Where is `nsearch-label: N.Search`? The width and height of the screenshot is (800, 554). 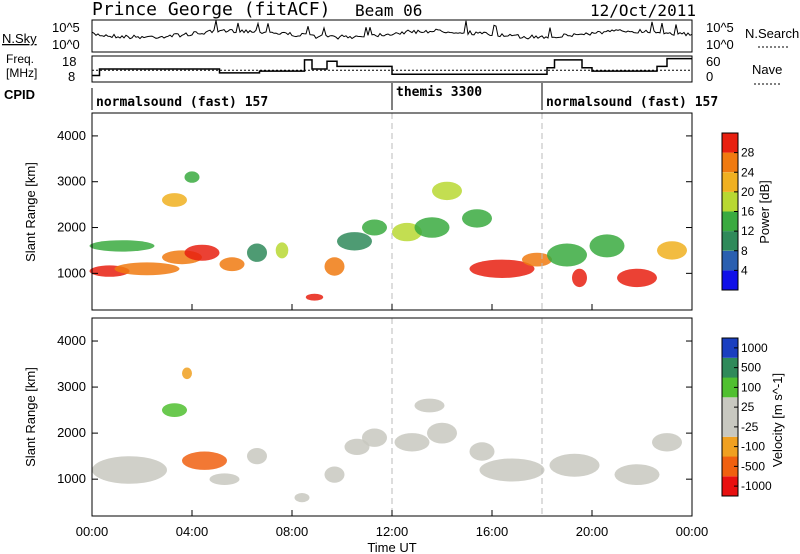
nsearch-label: N.Search is located at coordinates (772, 33).